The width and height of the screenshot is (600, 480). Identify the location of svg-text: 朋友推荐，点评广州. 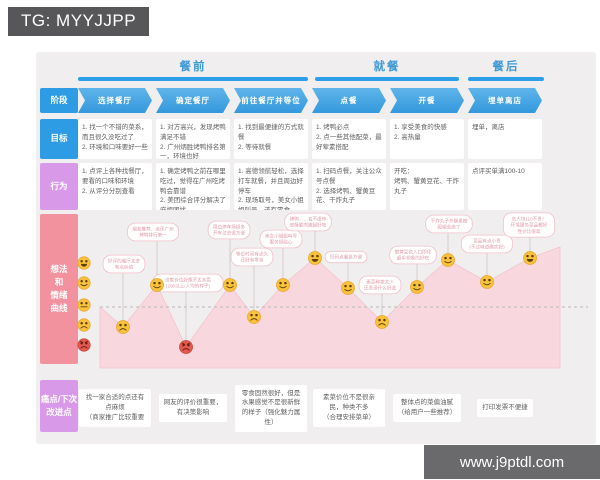
(153, 229).